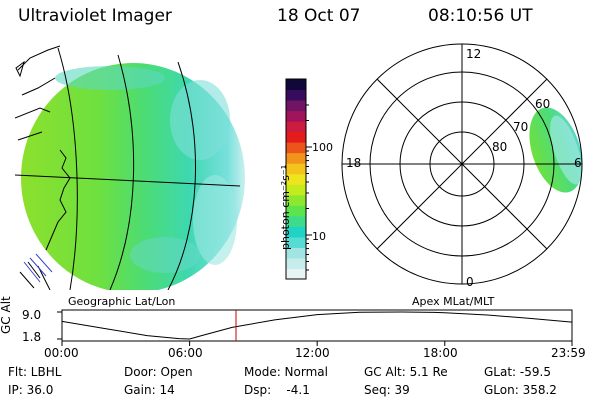 Image resolution: width=600 pixels, height=400 pixels. I want to click on mlat-label-70: 70, so click(521, 127).